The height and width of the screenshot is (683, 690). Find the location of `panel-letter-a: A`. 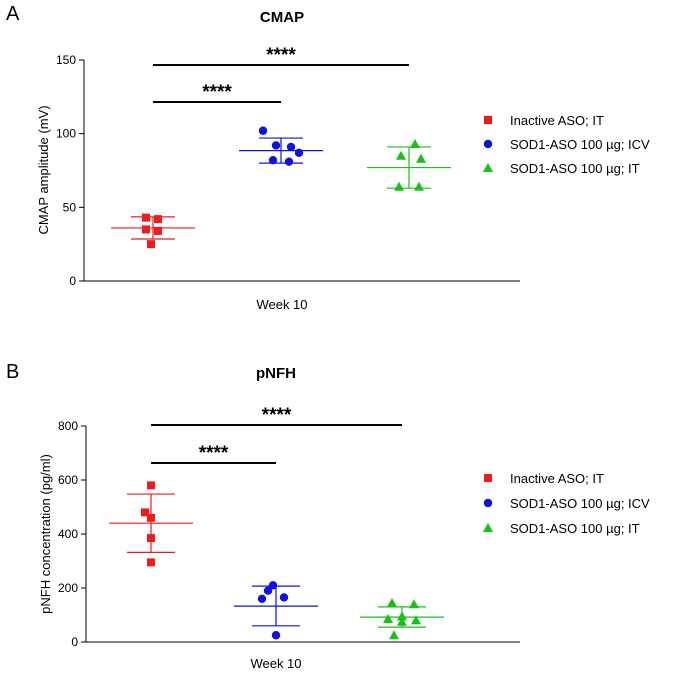

panel-letter-a: A is located at coordinates (13, 14).